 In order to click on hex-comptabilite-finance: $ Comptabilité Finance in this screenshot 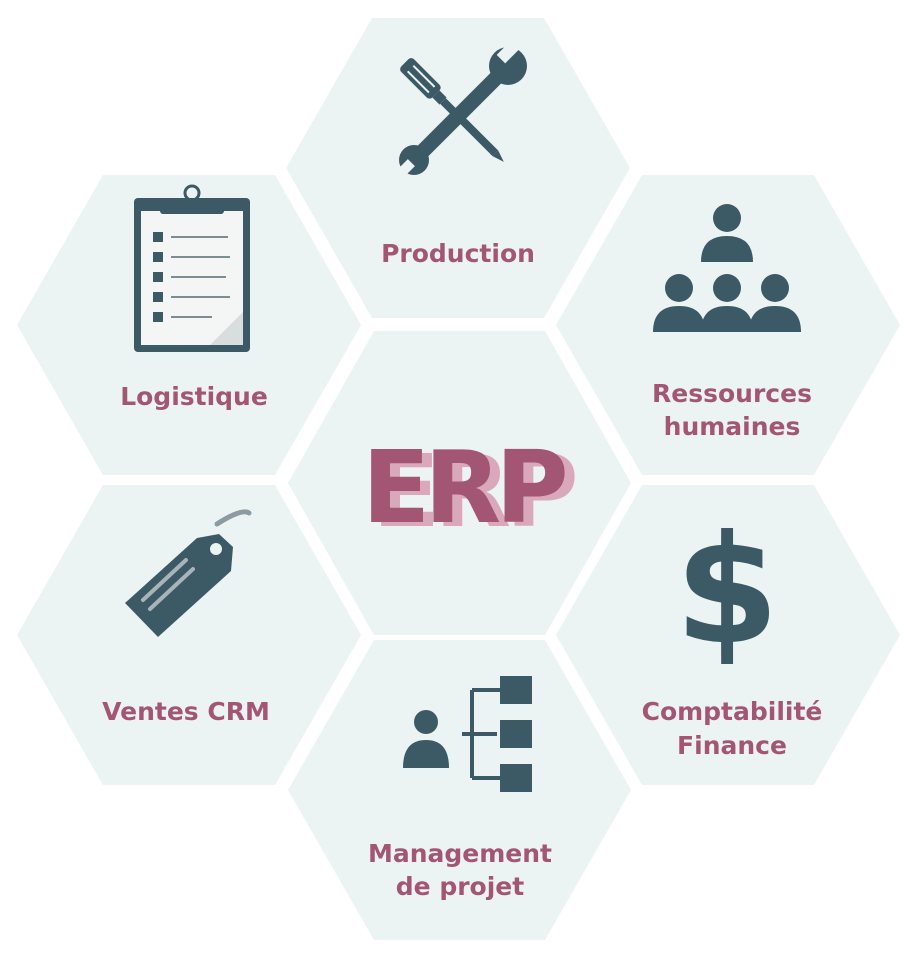, I will do `click(728, 635)`.